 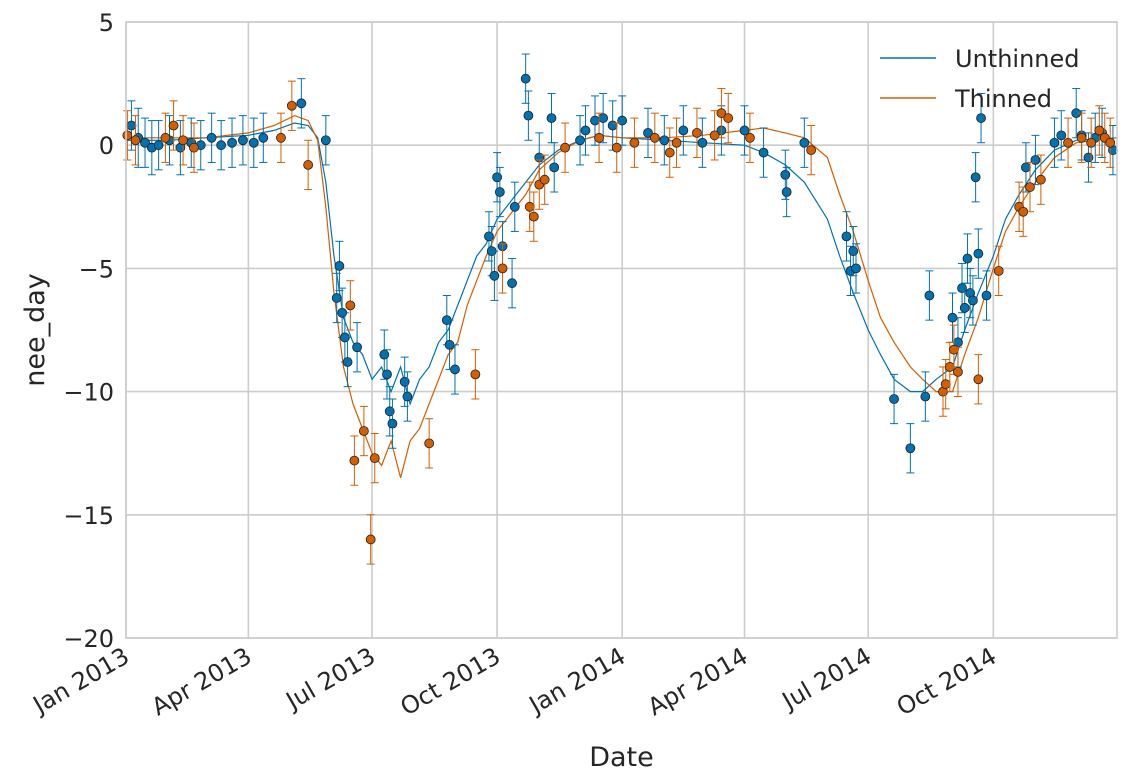 What do you see at coordinates (1003, 99) in the screenshot?
I see `legend-label-thinned: Thinned` at bounding box center [1003, 99].